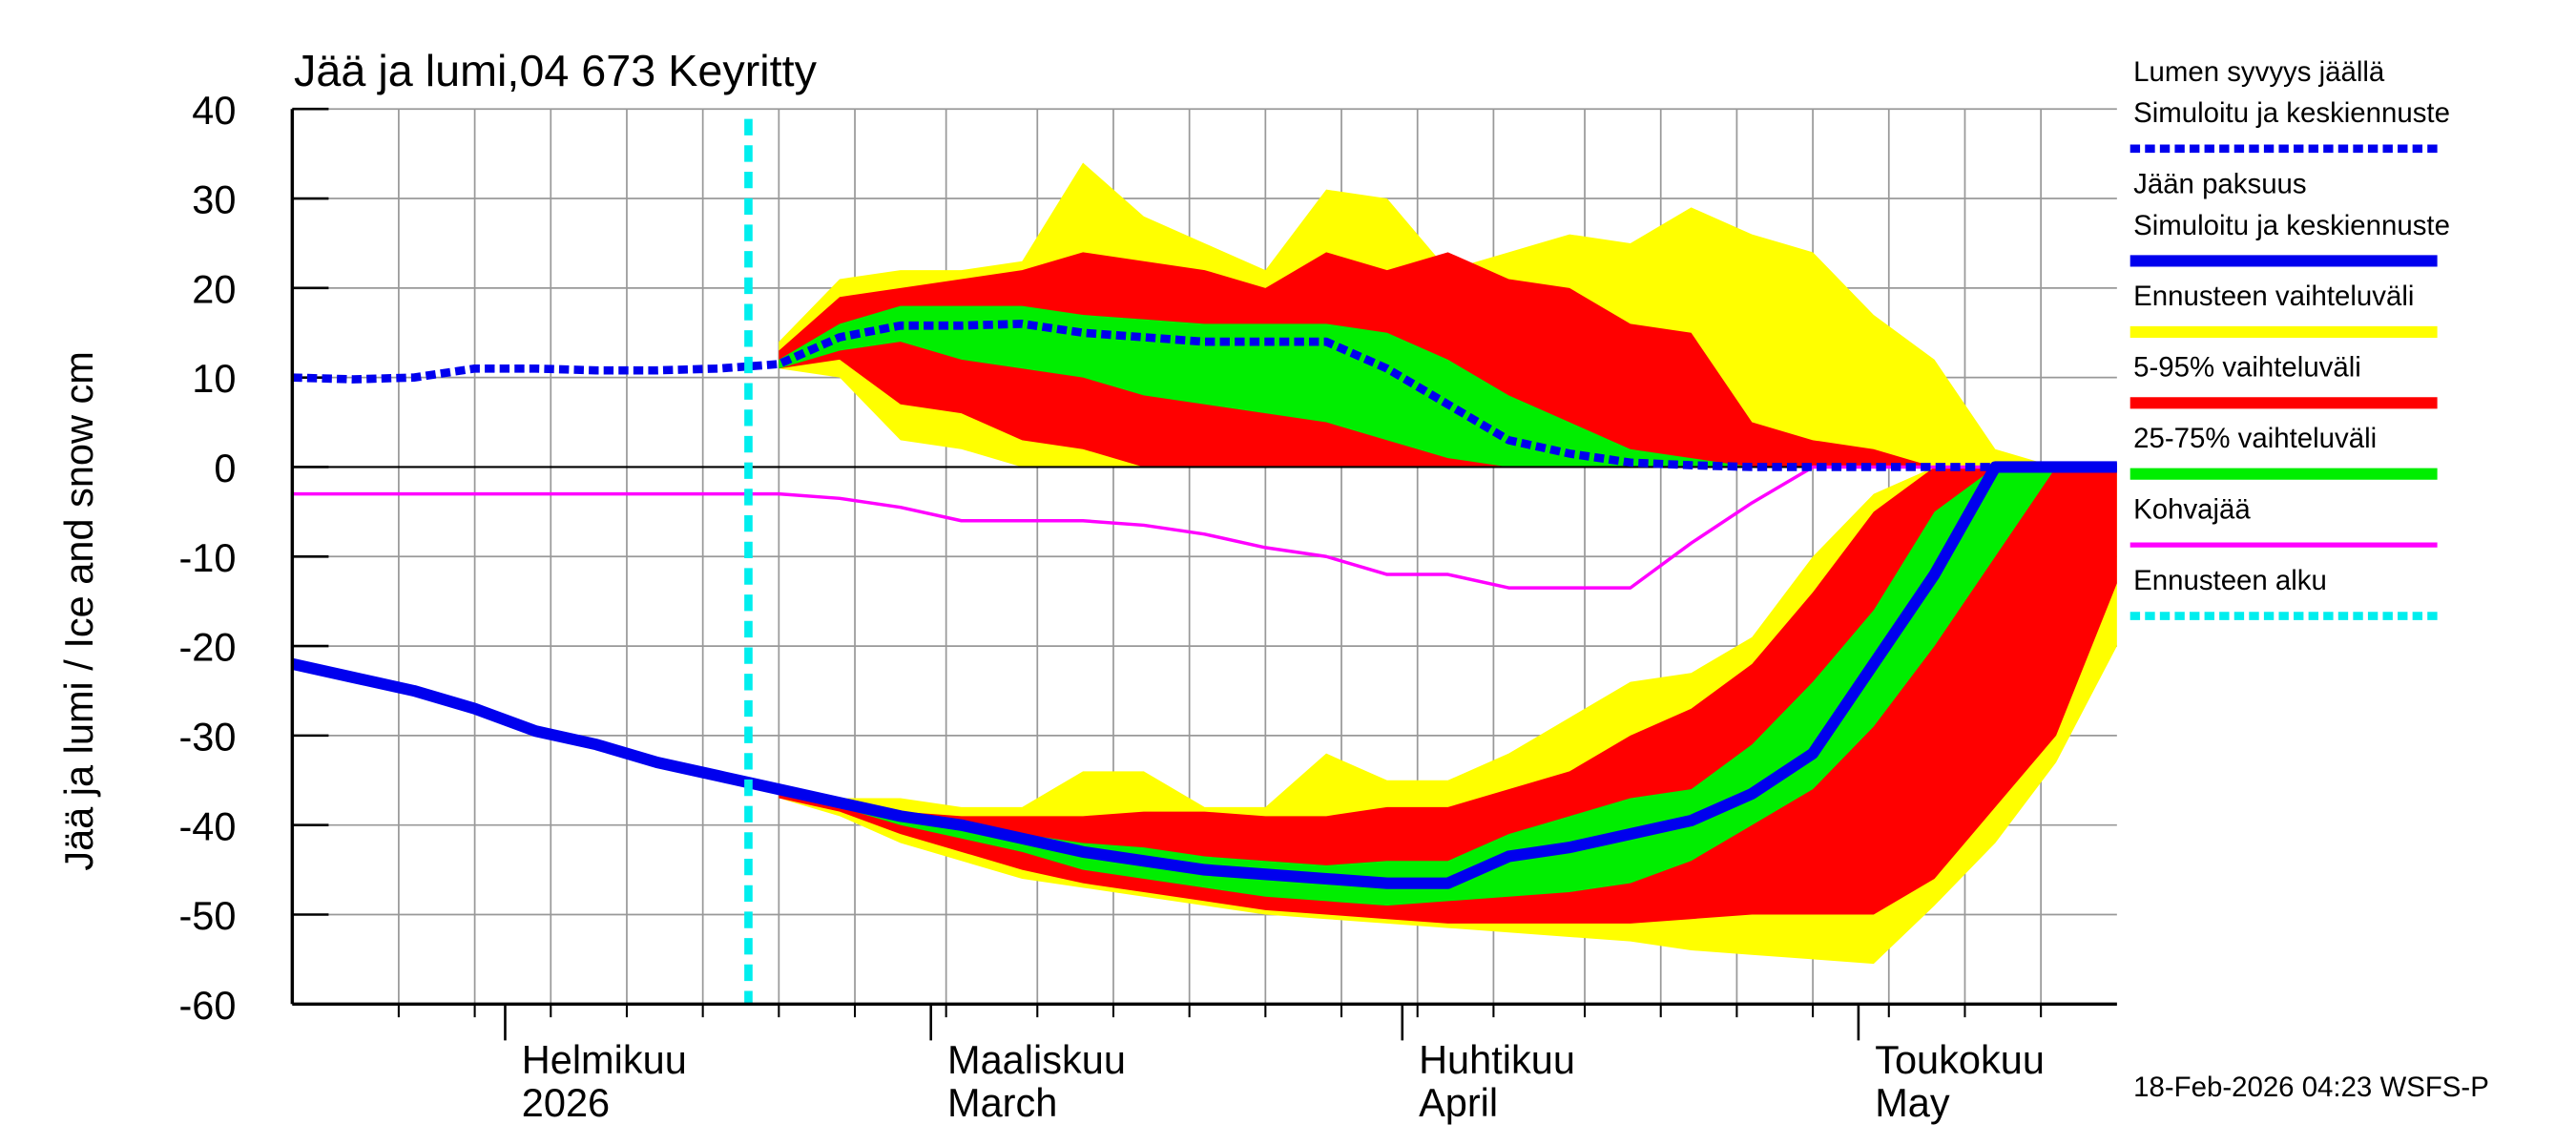 Image resolution: width=2576 pixels, height=1145 pixels. I want to click on y-axis-label: Jää ja lumi / Ice and snow cm, so click(78, 611).